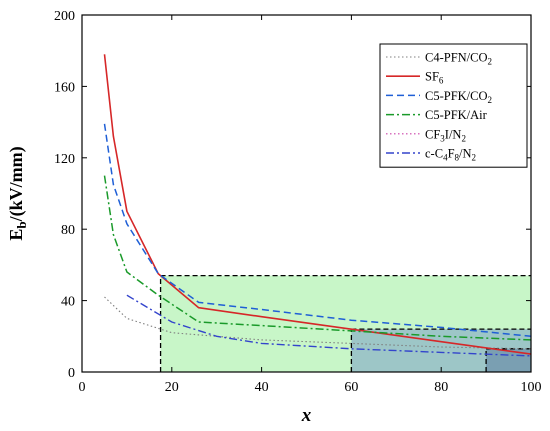 The height and width of the screenshot is (431, 550). I want to click on y-tick-label: 0, so click(71, 373).